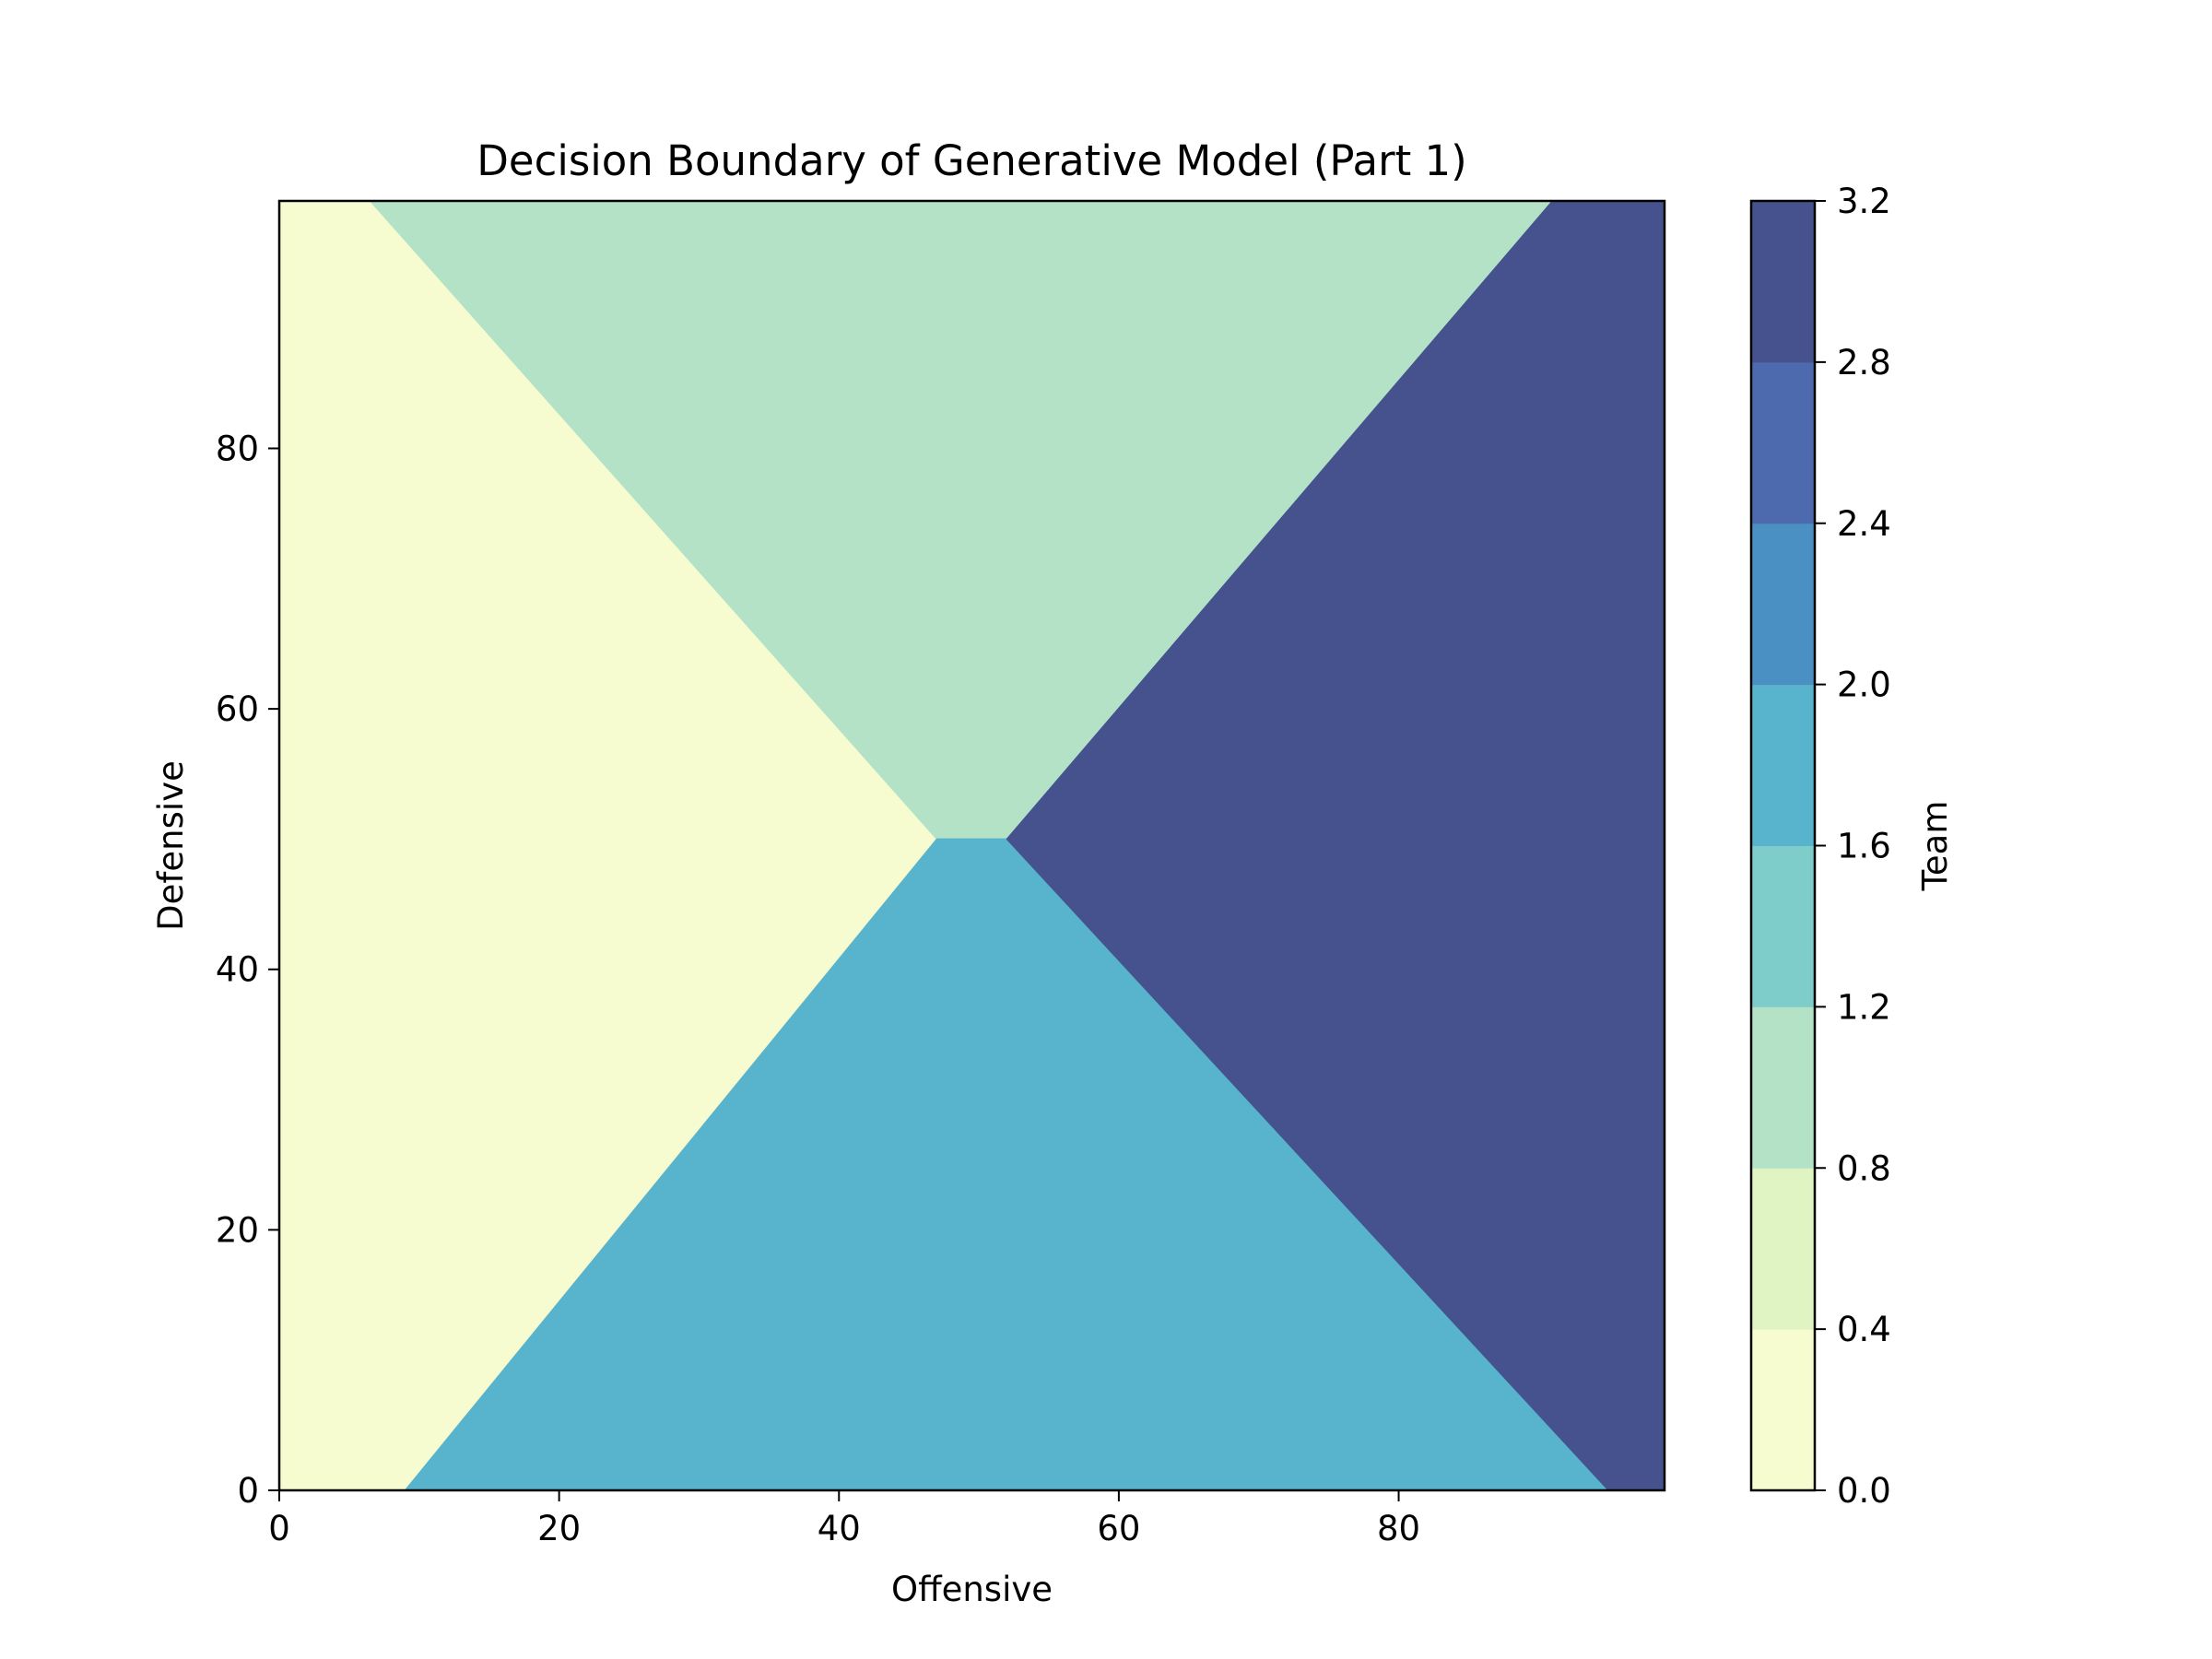  I want to click on colorbar-tick-label: 0.4, so click(1864, 1329).